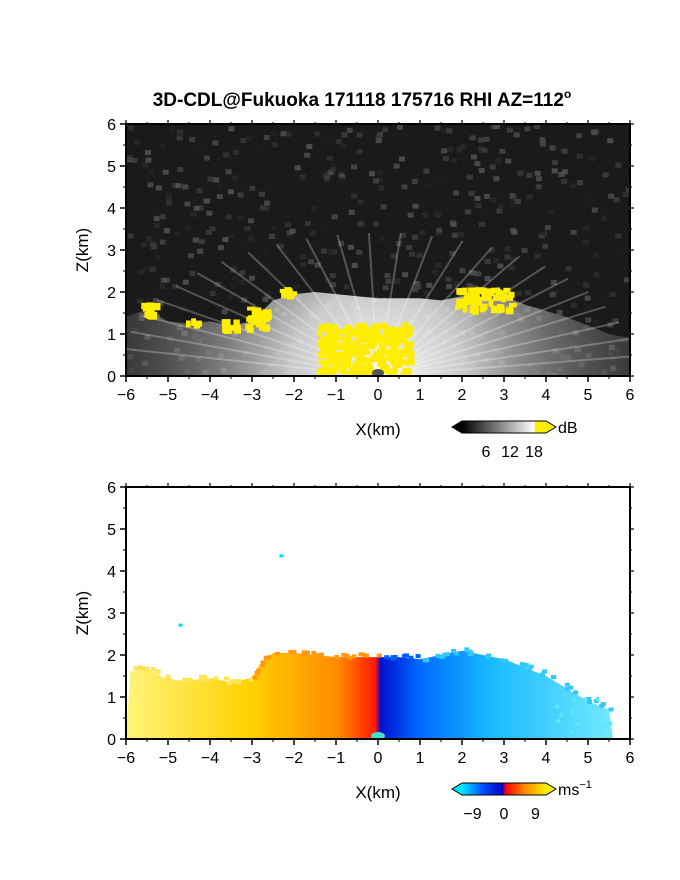  I want to click on velocity-x-tick-label: −4, so click(210, 758).